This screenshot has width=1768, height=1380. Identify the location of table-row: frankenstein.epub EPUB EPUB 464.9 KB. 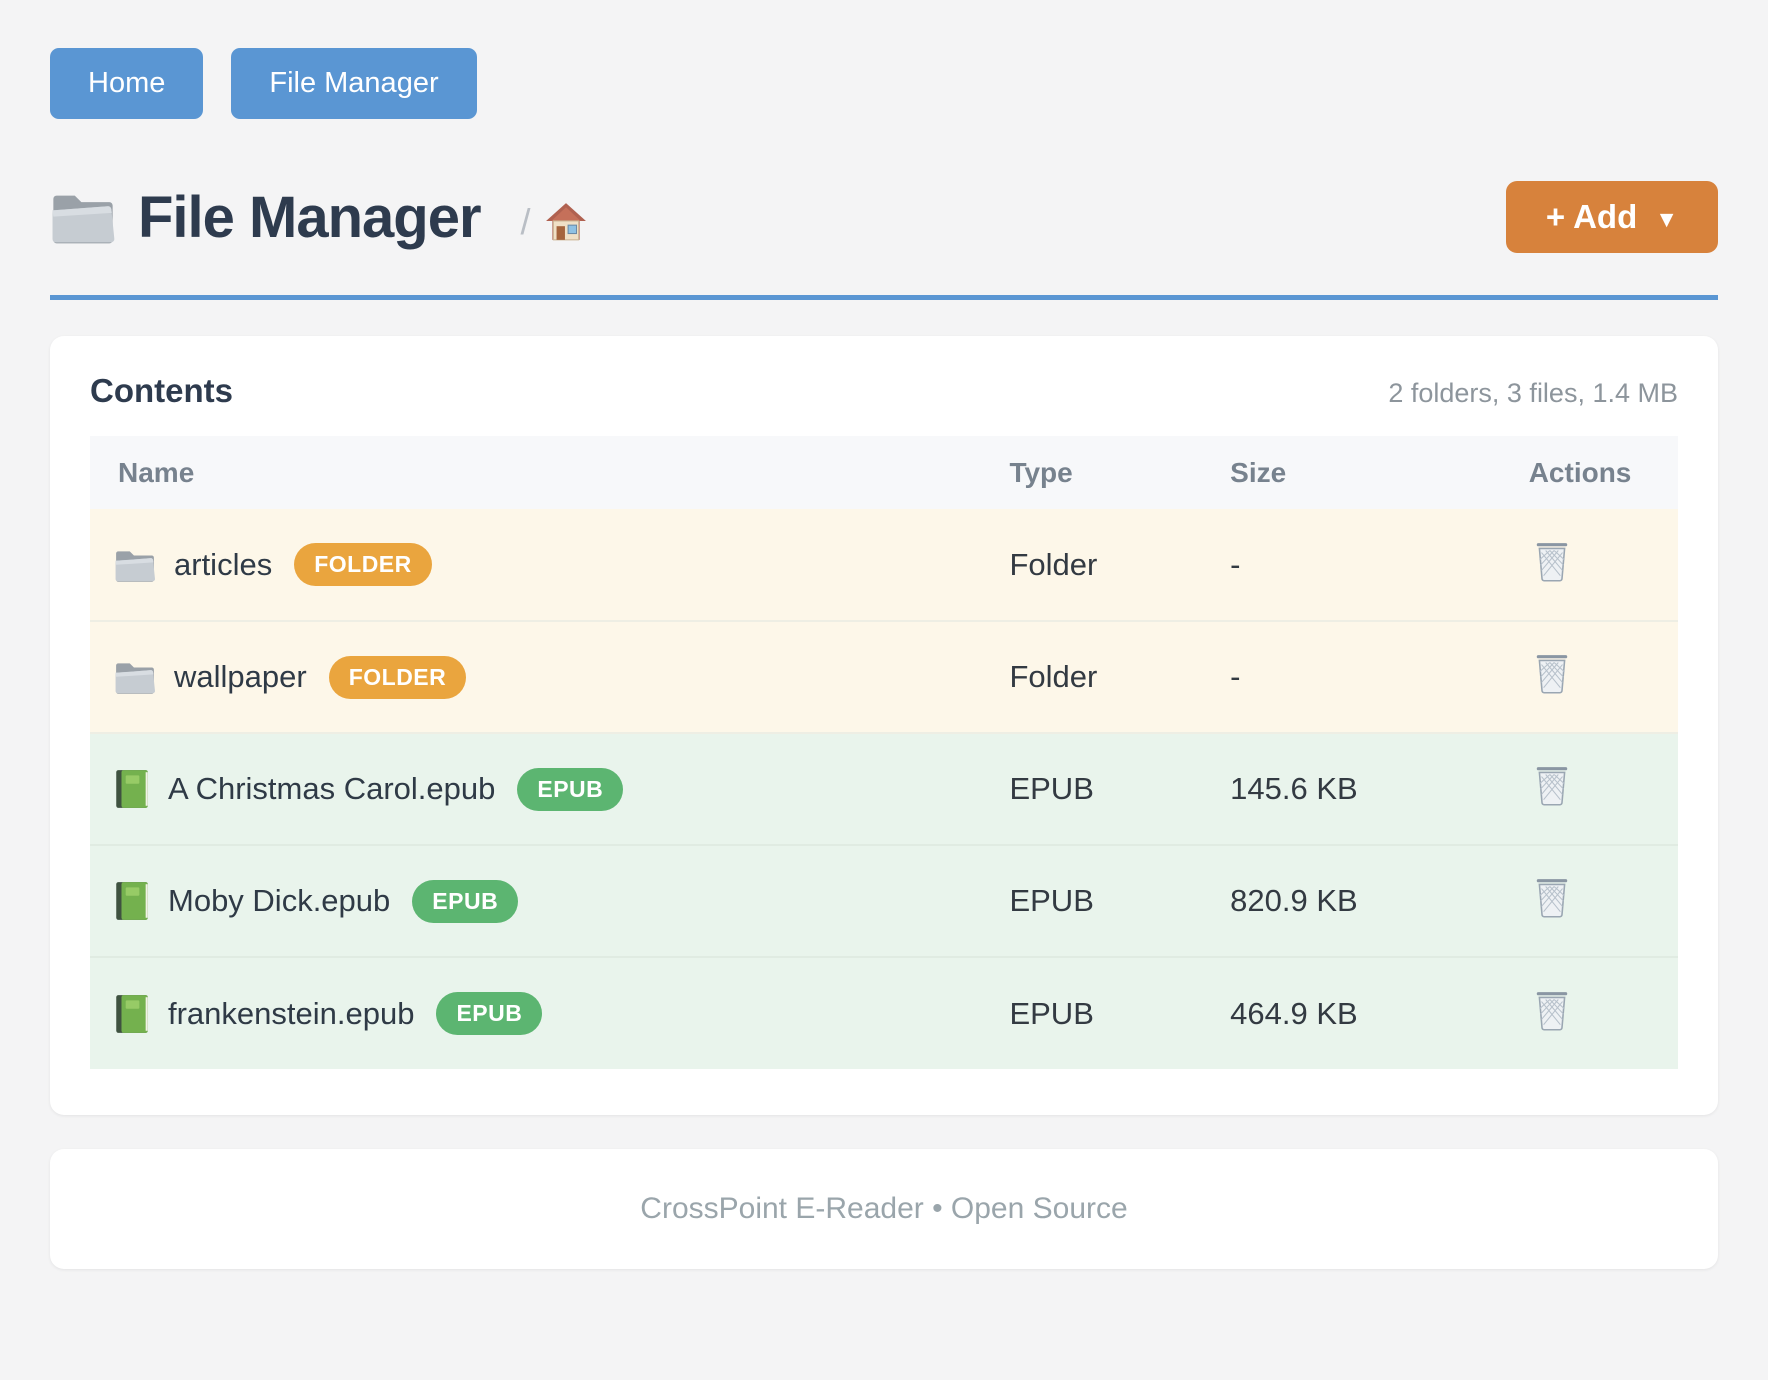
(884, 1013).